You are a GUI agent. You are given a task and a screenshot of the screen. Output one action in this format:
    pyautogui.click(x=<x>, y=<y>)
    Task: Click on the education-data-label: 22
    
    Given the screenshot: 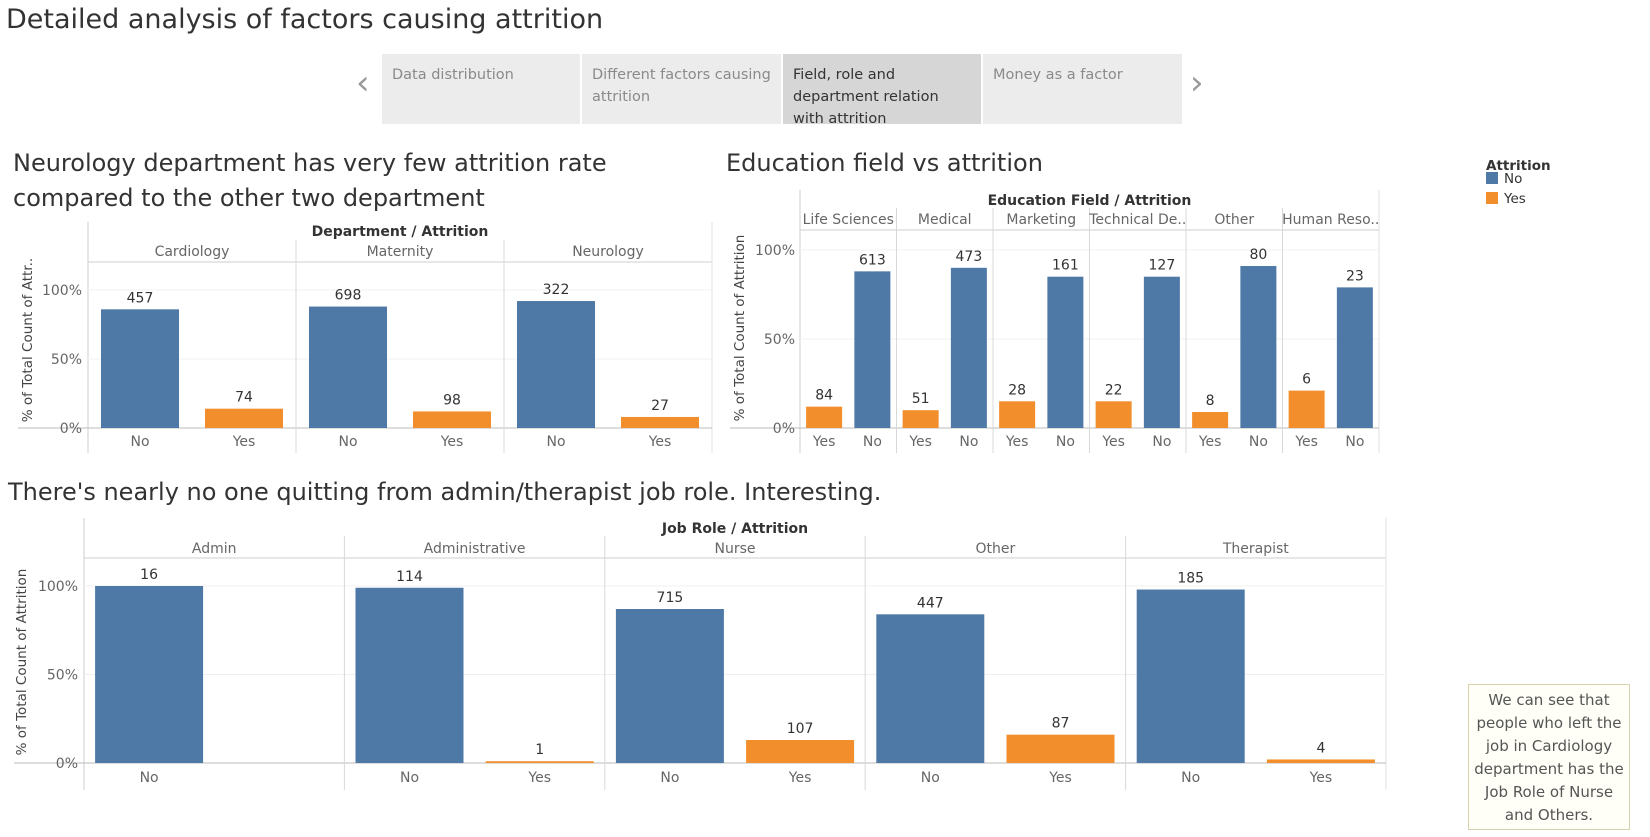 What is the action you would take?
    pyautogui.click(x=1114, y=390)
    